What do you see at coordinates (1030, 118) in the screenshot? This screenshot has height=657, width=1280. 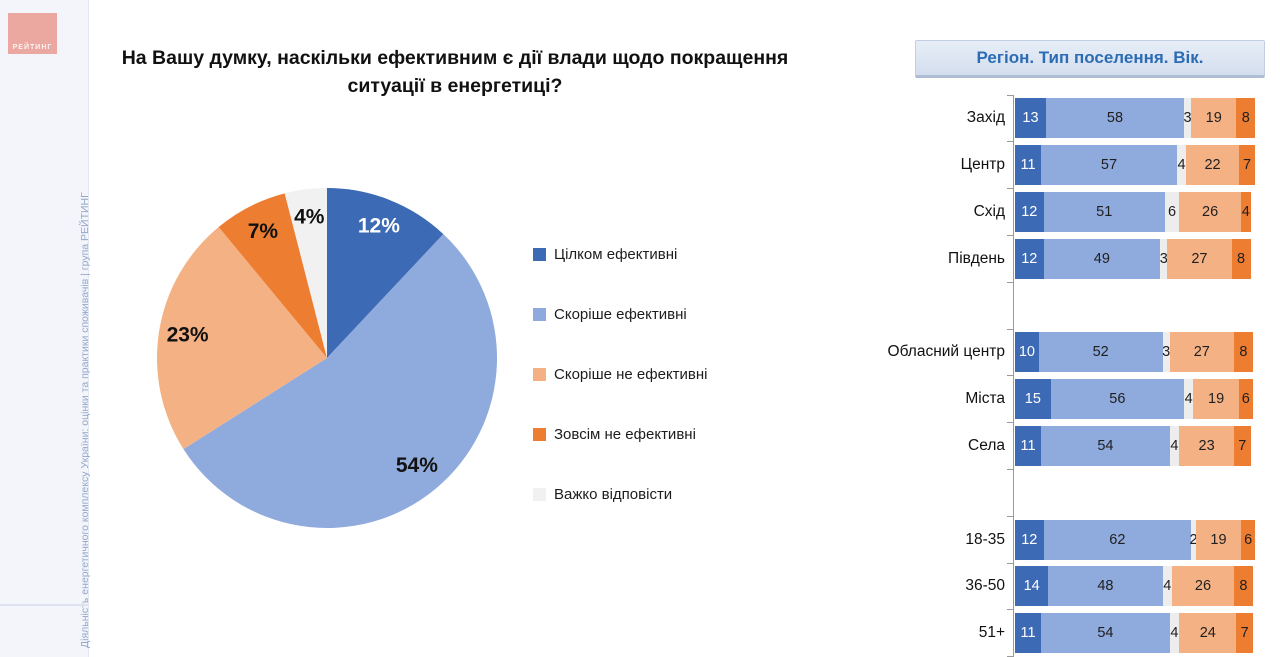 I see `bar-segment: 13` at bounding box center [1030, 118].